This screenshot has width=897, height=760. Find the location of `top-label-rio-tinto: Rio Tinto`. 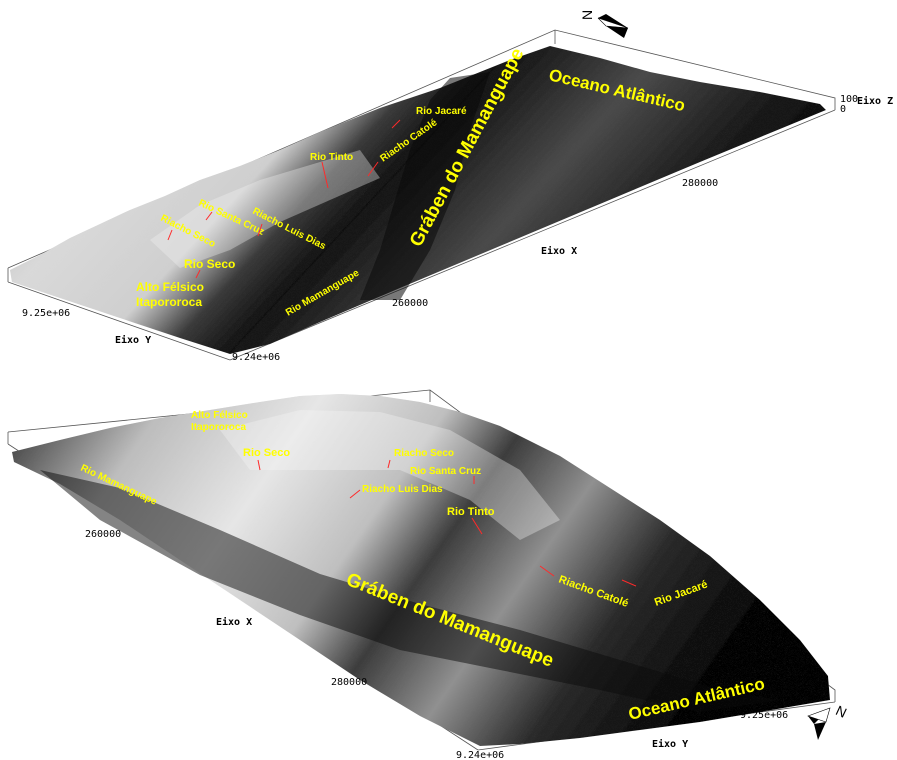

top-label-rio-tinto: Rio Tinto is located at coordinates (331, 157).